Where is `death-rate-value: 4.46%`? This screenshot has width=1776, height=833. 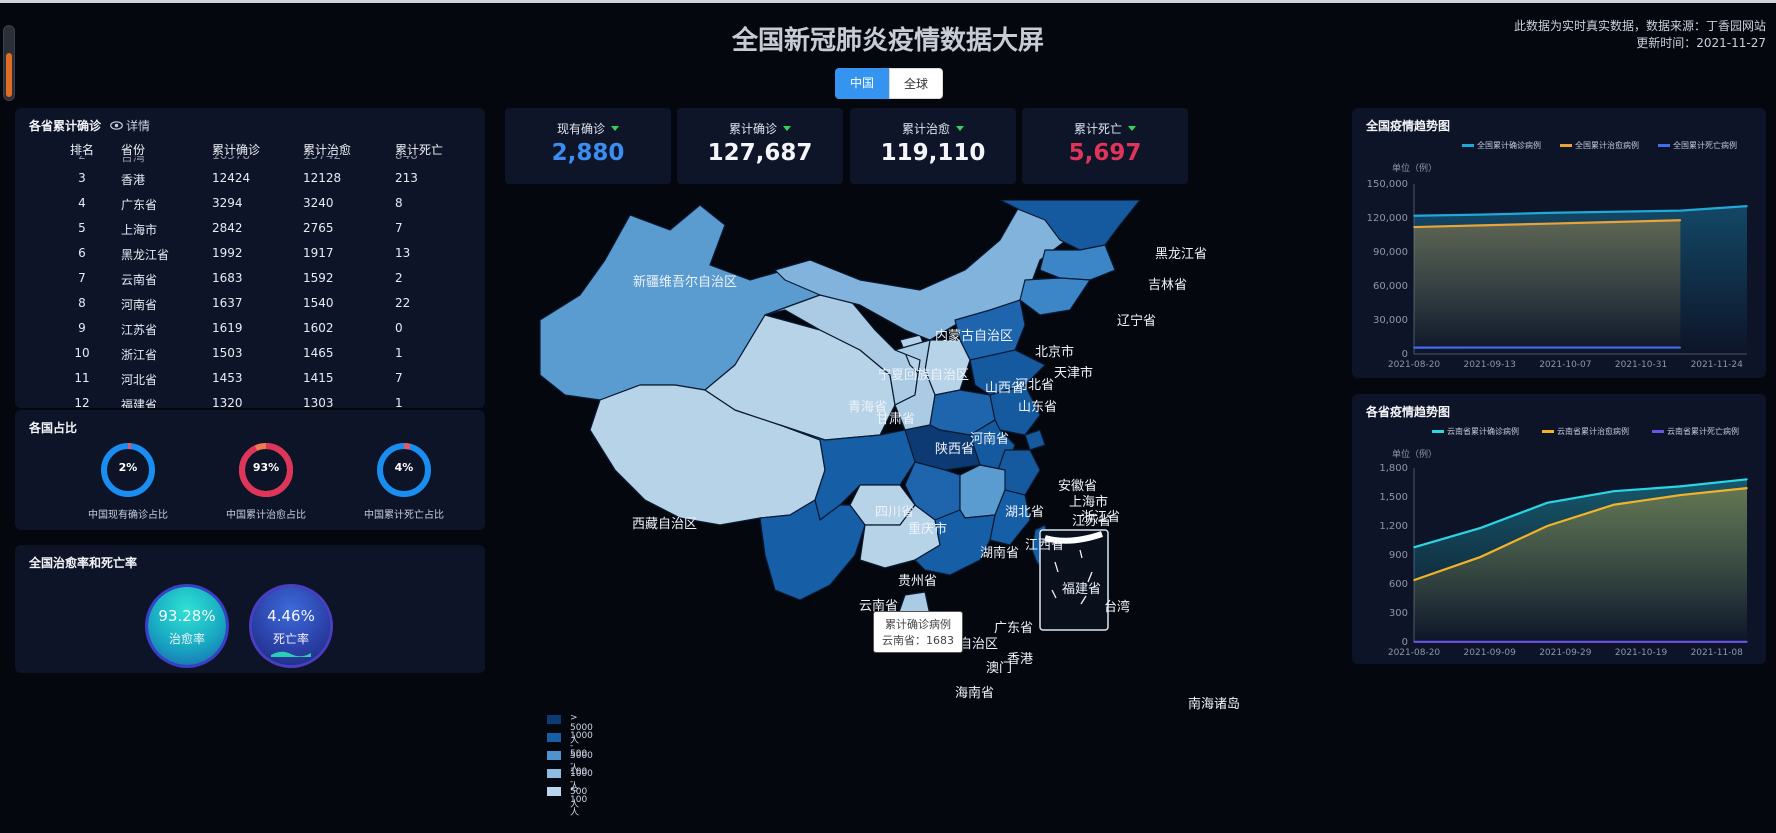 death-rate-value: 4.46% is located at coordinates (291, 616).